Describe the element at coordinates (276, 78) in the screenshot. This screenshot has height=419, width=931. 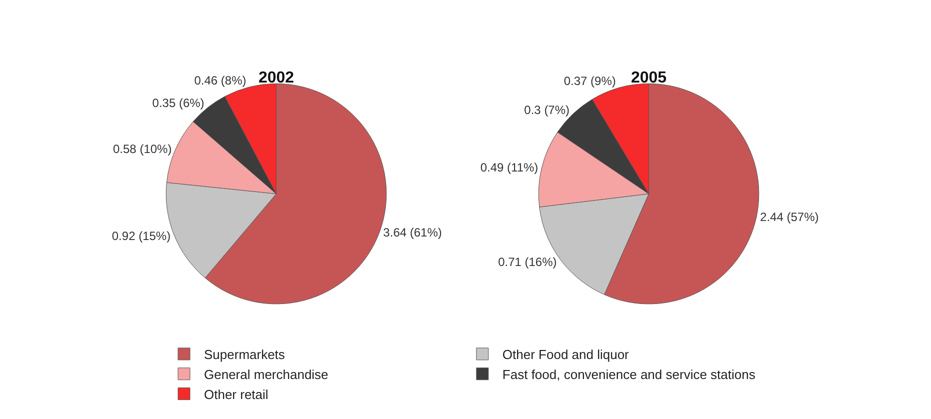
I see `chart-title: 2002` at that location.